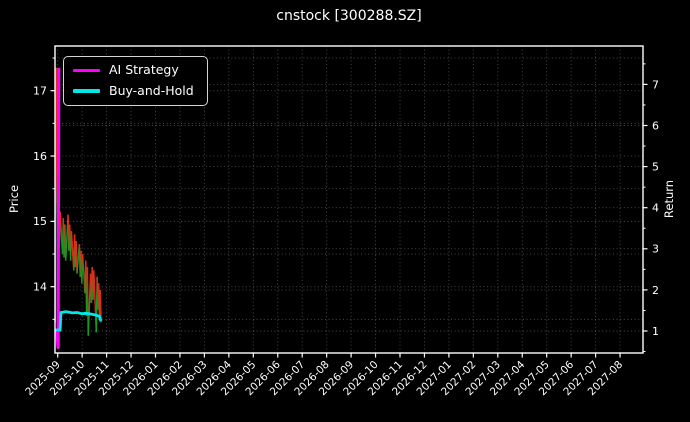 Image resolution: width=690 pixels, height=422 pixels. Describe the element at coordinates (86, 91) in the screenshot. I see `buy-and-hold-line-swatch` at that location.